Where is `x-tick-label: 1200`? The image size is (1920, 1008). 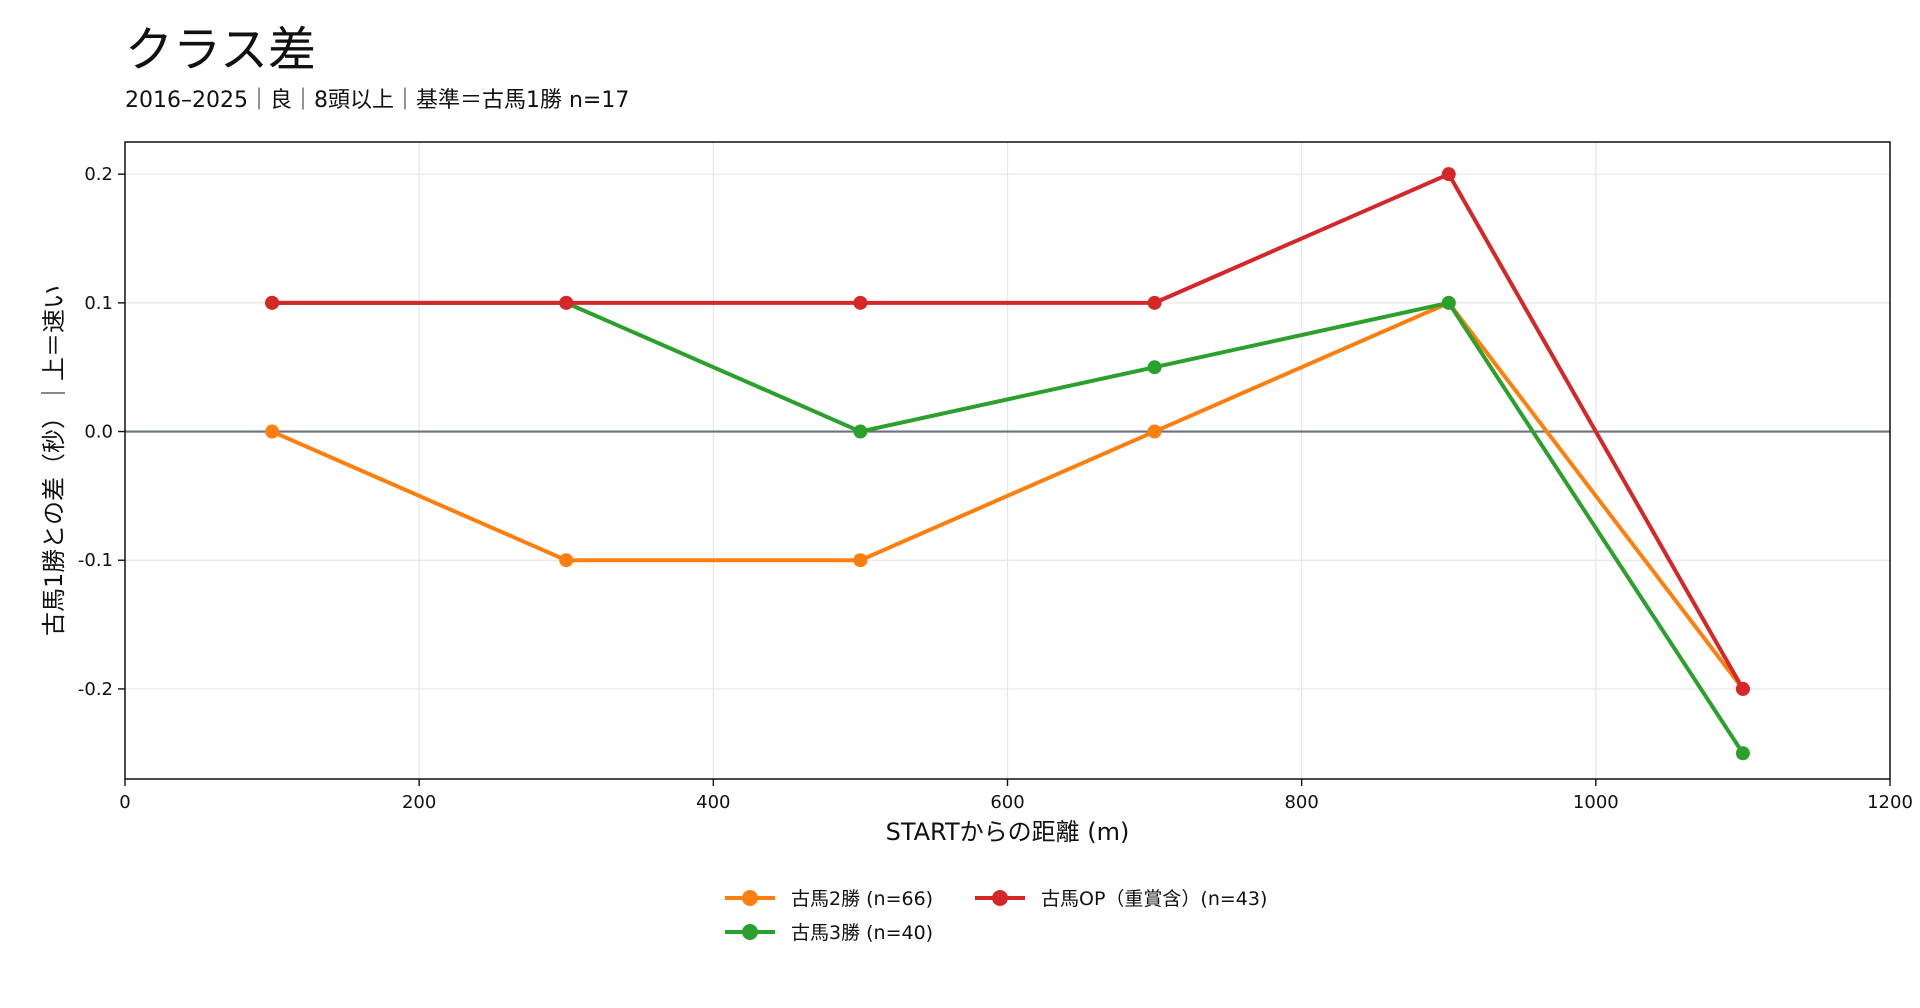 x-tick-label: 1200 is located at coordinates (1890, 802).